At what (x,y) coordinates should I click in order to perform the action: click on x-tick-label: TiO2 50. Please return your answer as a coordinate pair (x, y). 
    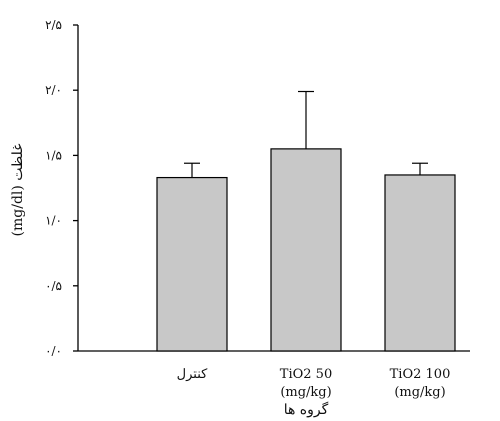
    Looking at the image, I should click on (306, 374).